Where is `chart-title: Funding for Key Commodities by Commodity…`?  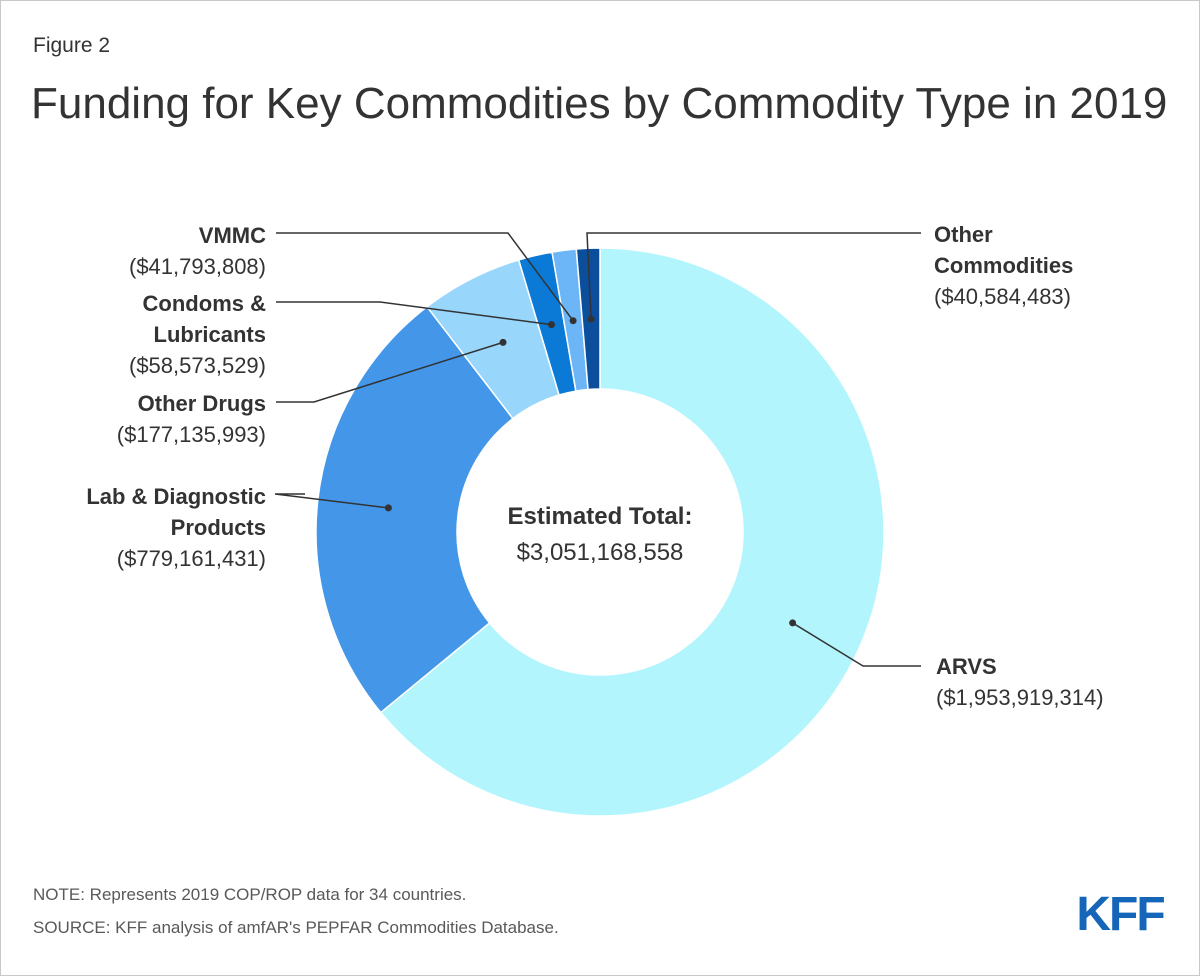
chart-title: Funding for Key Commodities by Commodity… is located at coordinates (599, 103).